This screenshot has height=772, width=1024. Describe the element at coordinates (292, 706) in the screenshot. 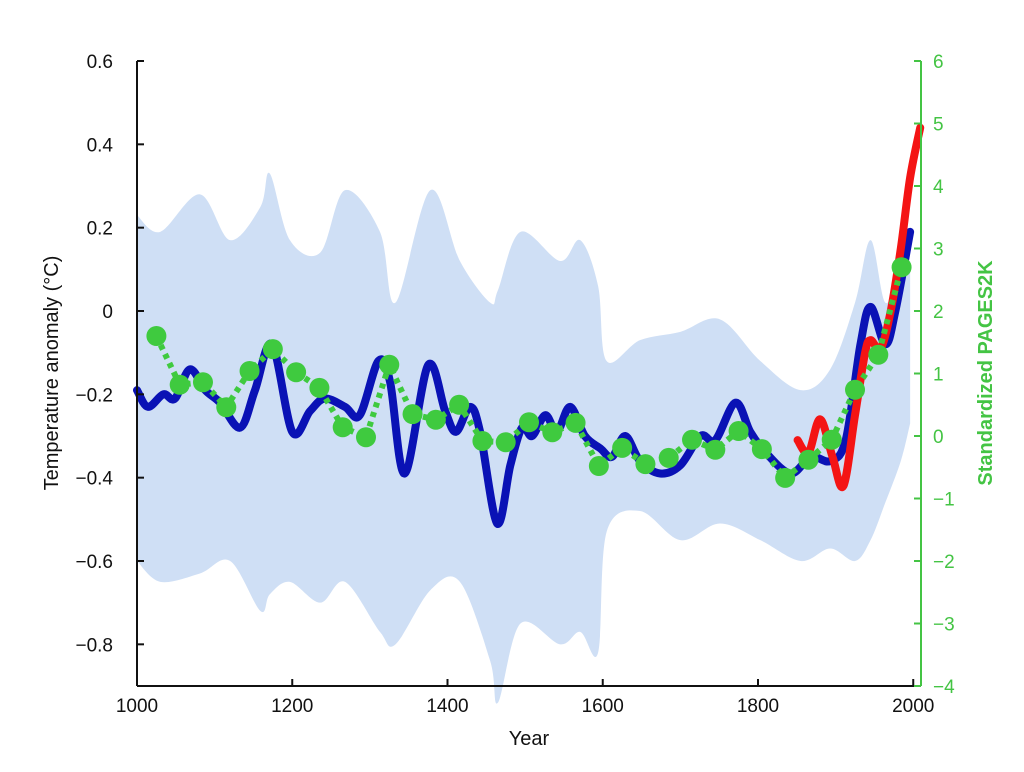

I see `x-tick-label: 1200` at that location.